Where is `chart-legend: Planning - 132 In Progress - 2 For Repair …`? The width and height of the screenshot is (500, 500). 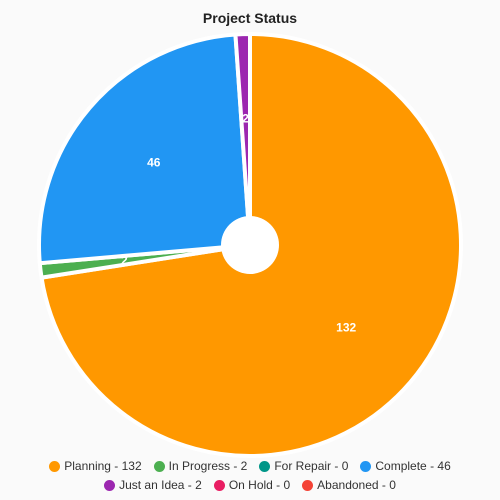
chart-legend: Planning - 132 In Progress - 2 For Repair … is located at coordinates (250, 475).